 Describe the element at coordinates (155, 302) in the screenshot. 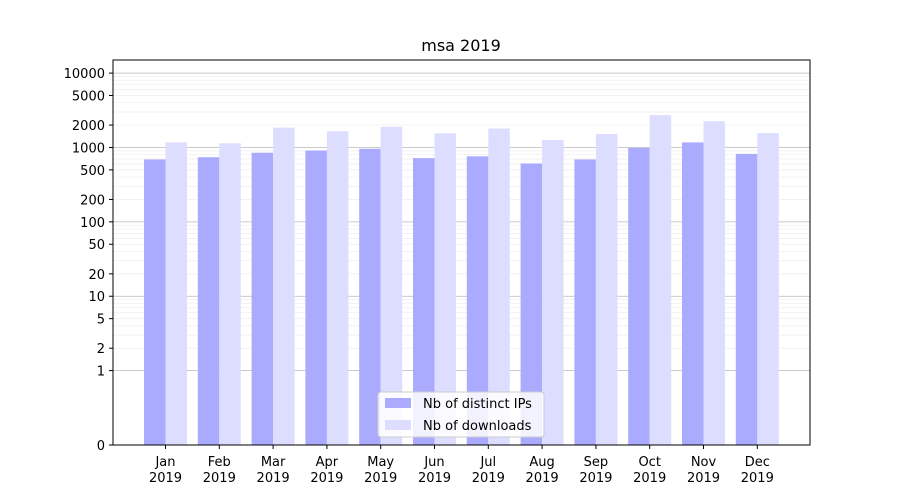

I see `bar-distinct-ips-jan` at that location.